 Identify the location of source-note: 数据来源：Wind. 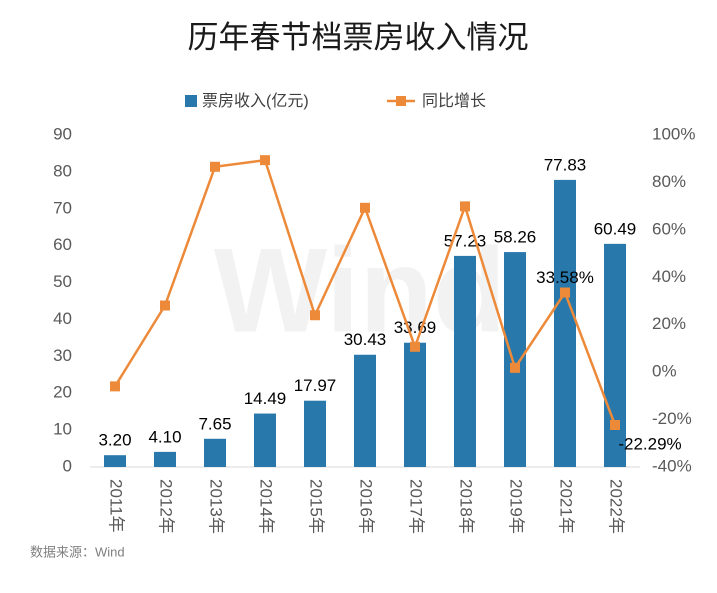
(77, 551).